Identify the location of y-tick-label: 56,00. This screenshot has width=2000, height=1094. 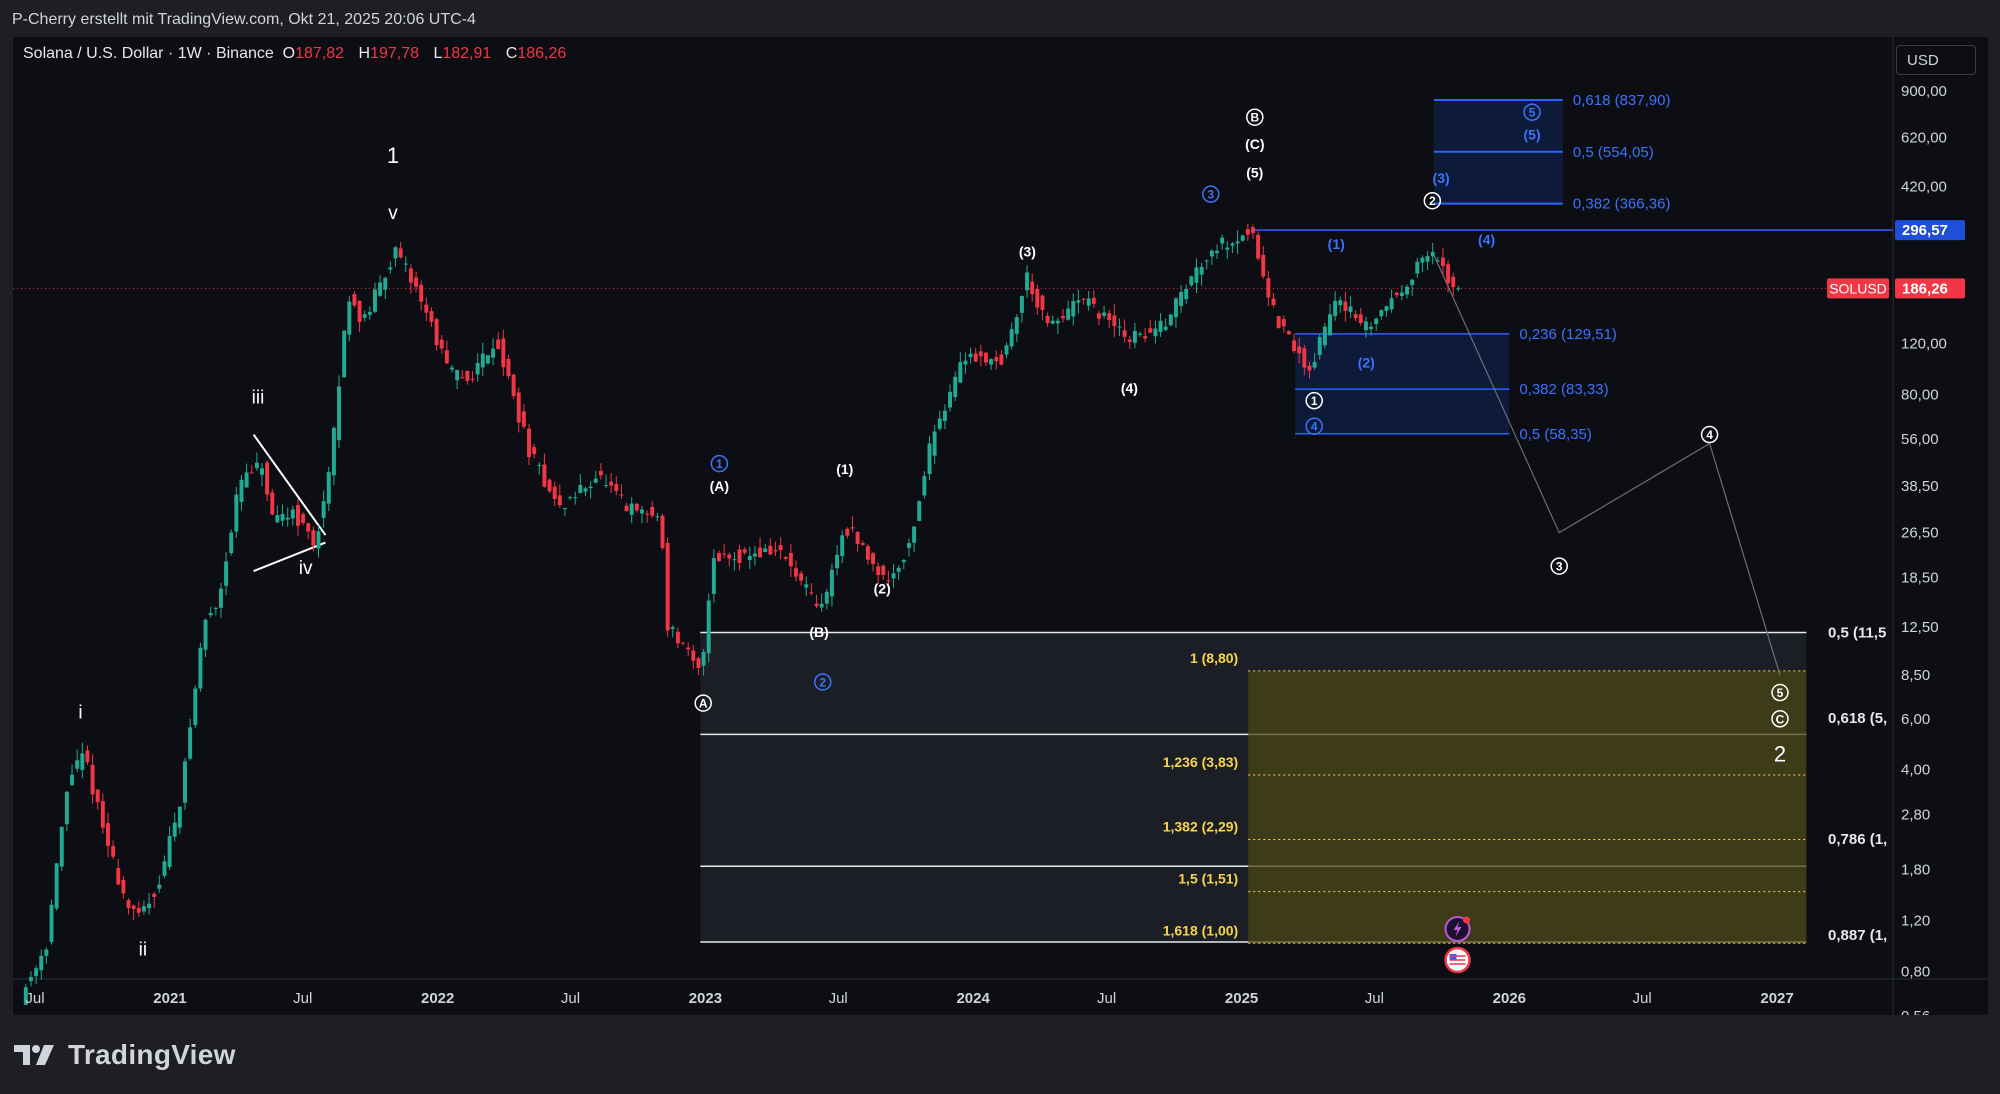
(1920, 439).